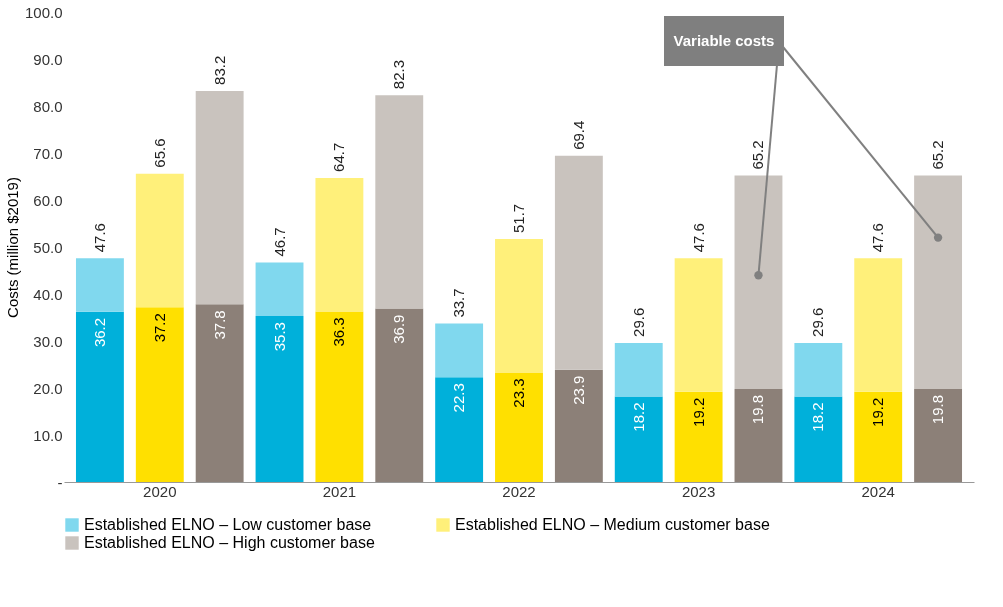 The width and height of the screenshot is (1003, 607). Describe the element at coordinates (399, 74) in the screenshot. I see `total-label: 82.3` at that location.